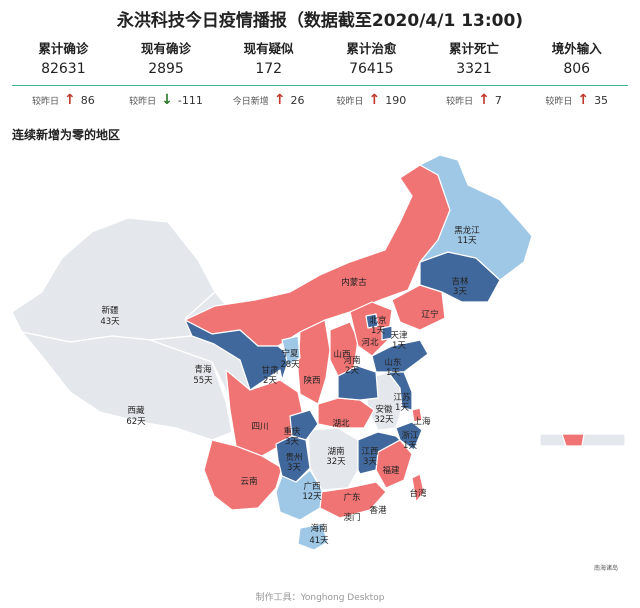  What do you see at coordinates (418, 488) in the screenshot?
I see `region-taiwan` at bounding box center [418, 488].